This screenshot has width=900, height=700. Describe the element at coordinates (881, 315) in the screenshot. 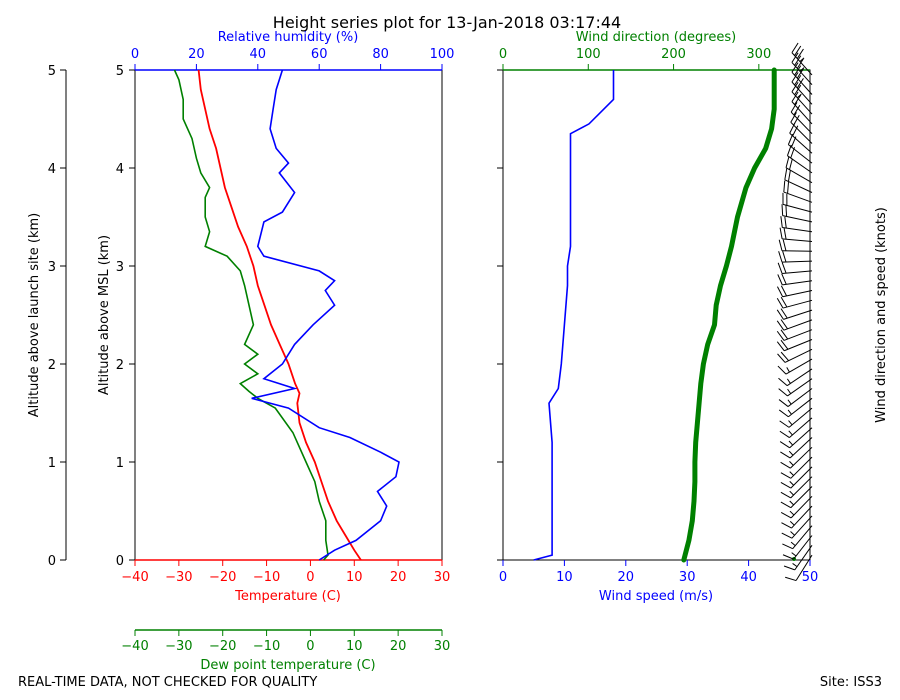

I see `wind-barbs-label: Wind direction and speed (knots)` at that location.